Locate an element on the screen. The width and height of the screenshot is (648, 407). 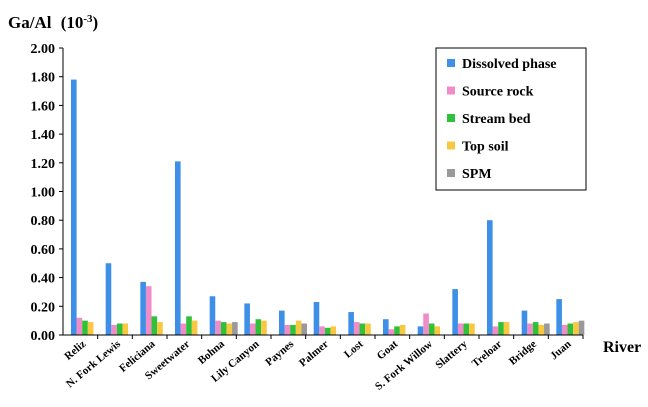
legend-entry: Source rock is located at coordinates (498, 92).